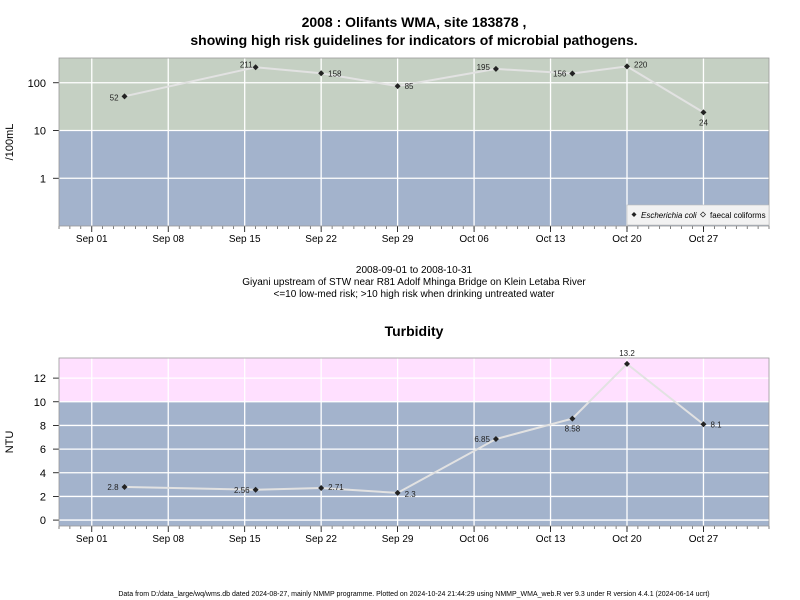  What do you see at coordinates (698, 215) in the screenshot?
I see `chart1-legend: Escherichia coli faecal coliforms` at bounding box center [698, 215].